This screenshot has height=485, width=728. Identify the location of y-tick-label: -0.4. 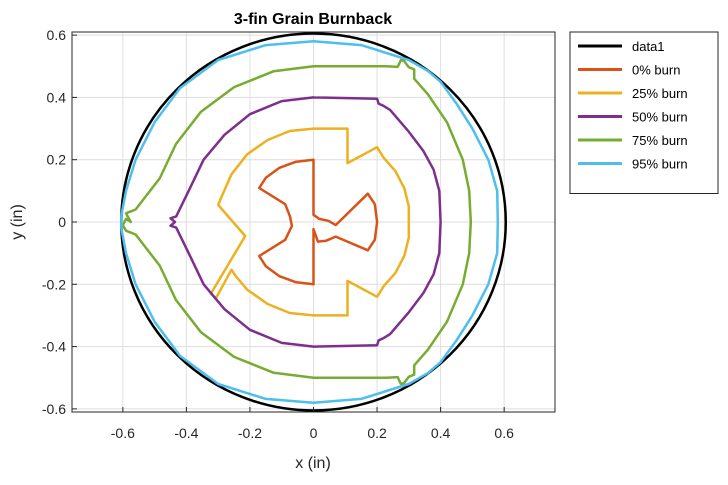
(54, 347).